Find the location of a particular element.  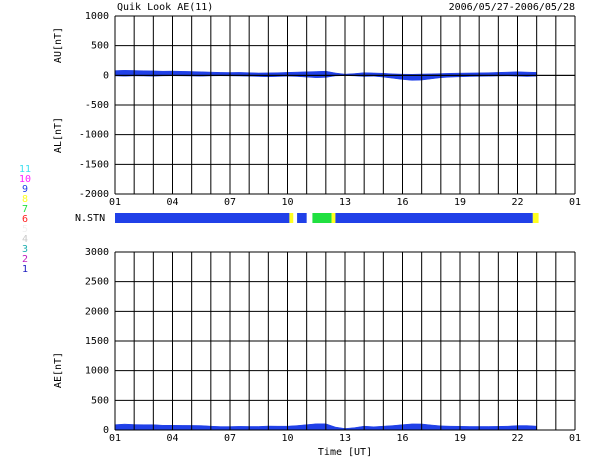

y-axis-label: AU[nT] is located at coordinates (58, 45).